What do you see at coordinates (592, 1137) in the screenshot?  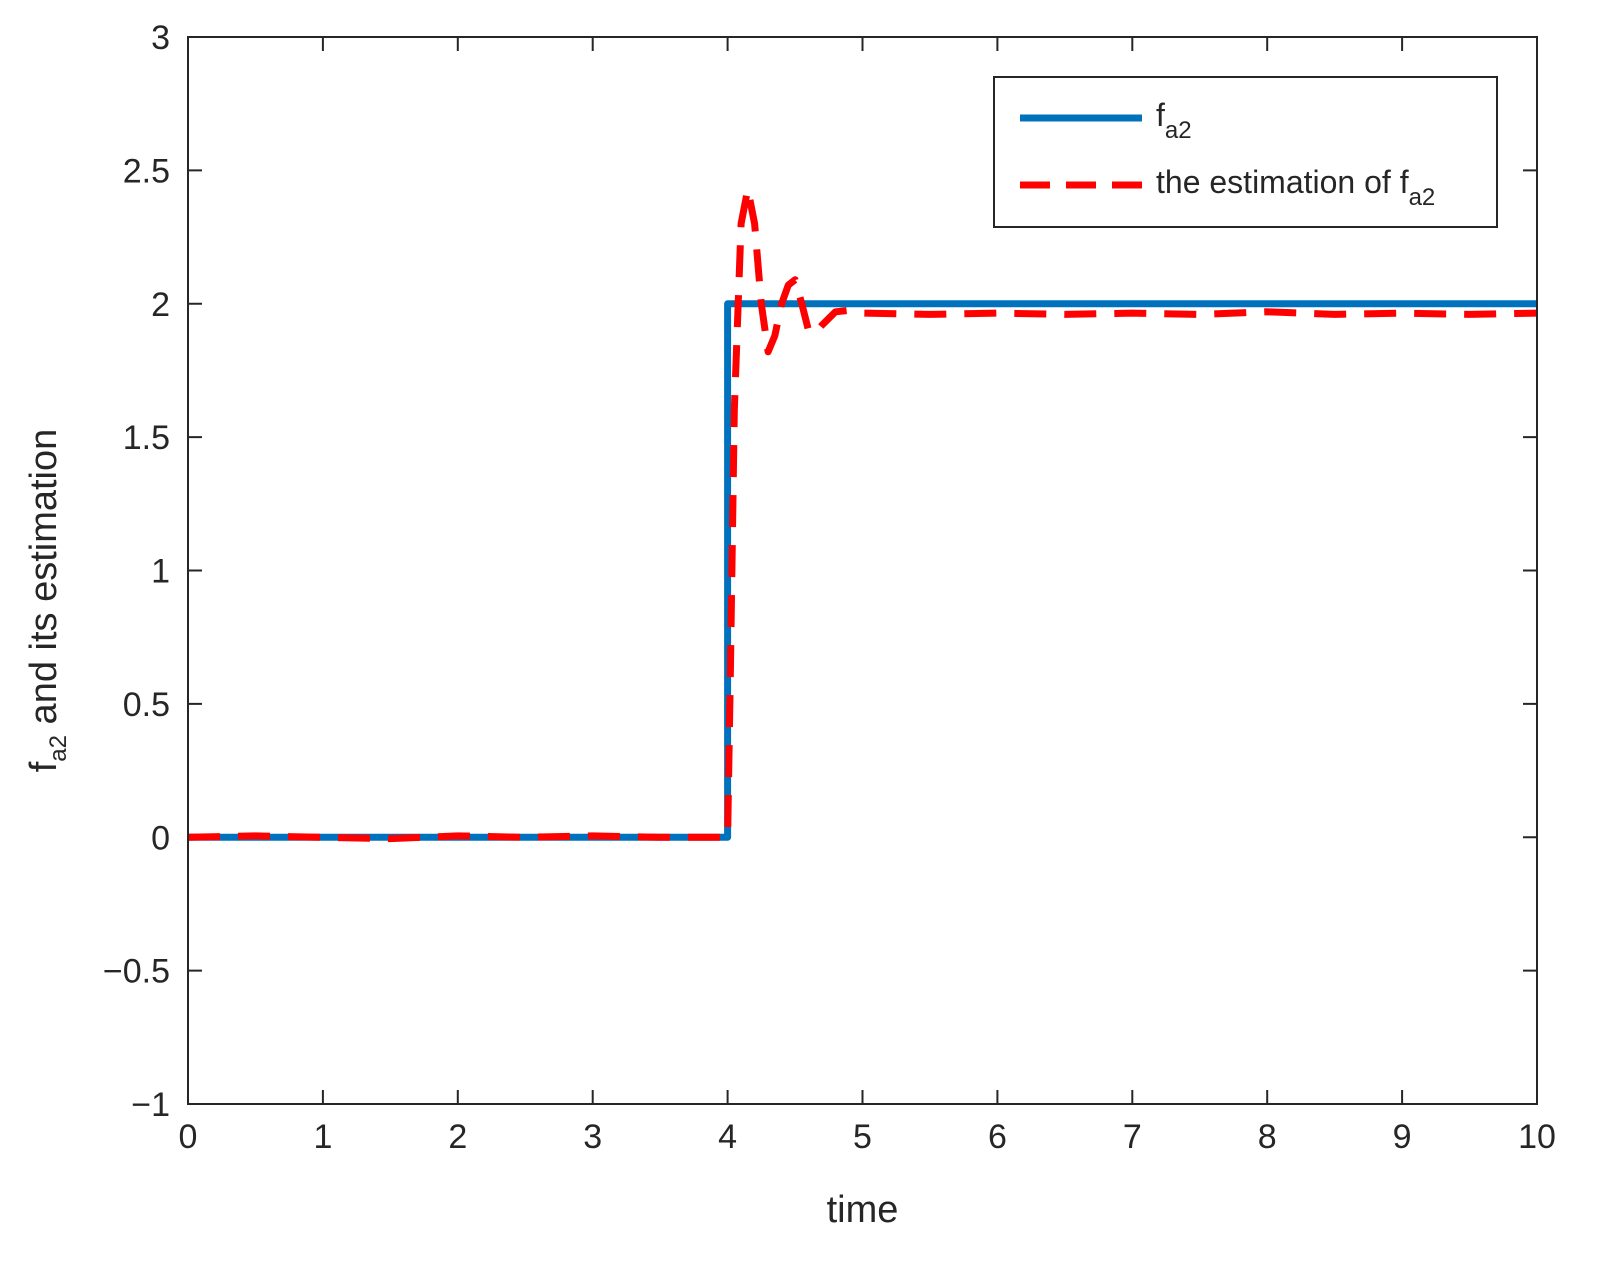 I see `x-tick-label: 3` at bounding box center [592, 1137].